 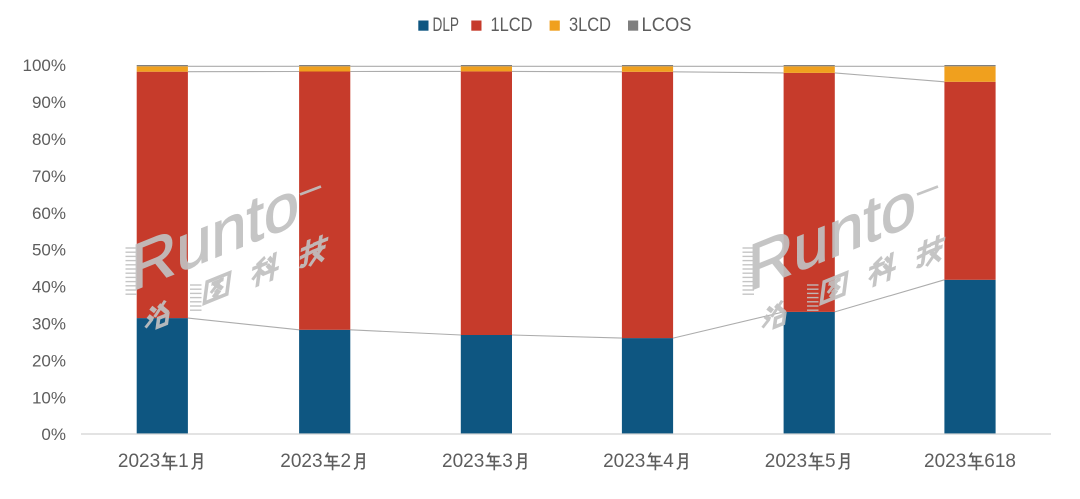 What do you see at coordinates (1000, 461) in the screenshot?
I see `svg-text: 618` at bounding box center [1000, 461].